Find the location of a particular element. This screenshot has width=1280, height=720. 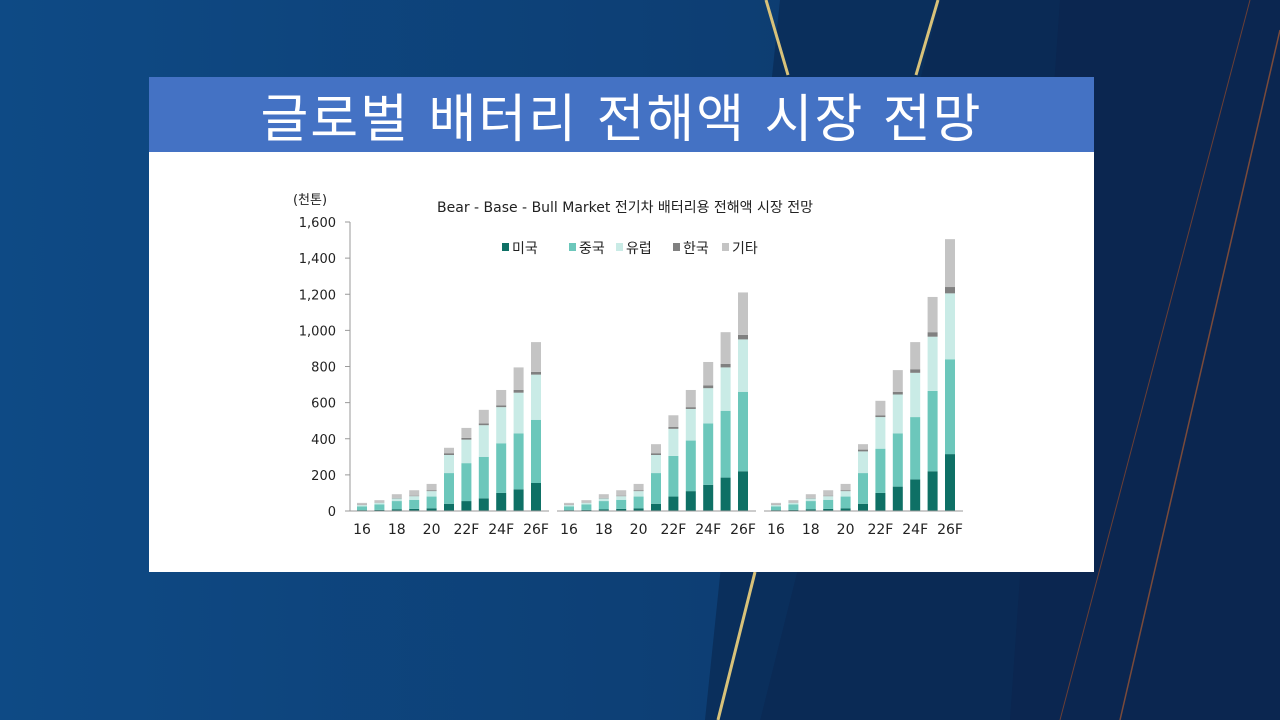

y-tick-label: 0 is located at coordinates (332, 512).